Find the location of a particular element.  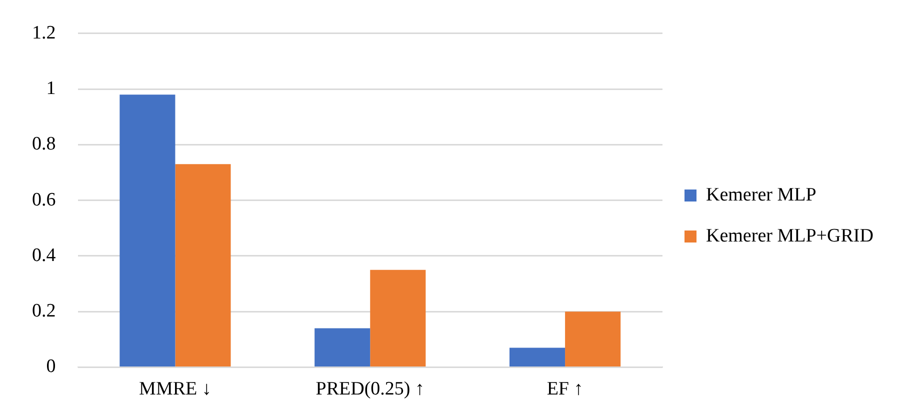

y-tick-label: 0.8 is located at coordinates (44, 144).